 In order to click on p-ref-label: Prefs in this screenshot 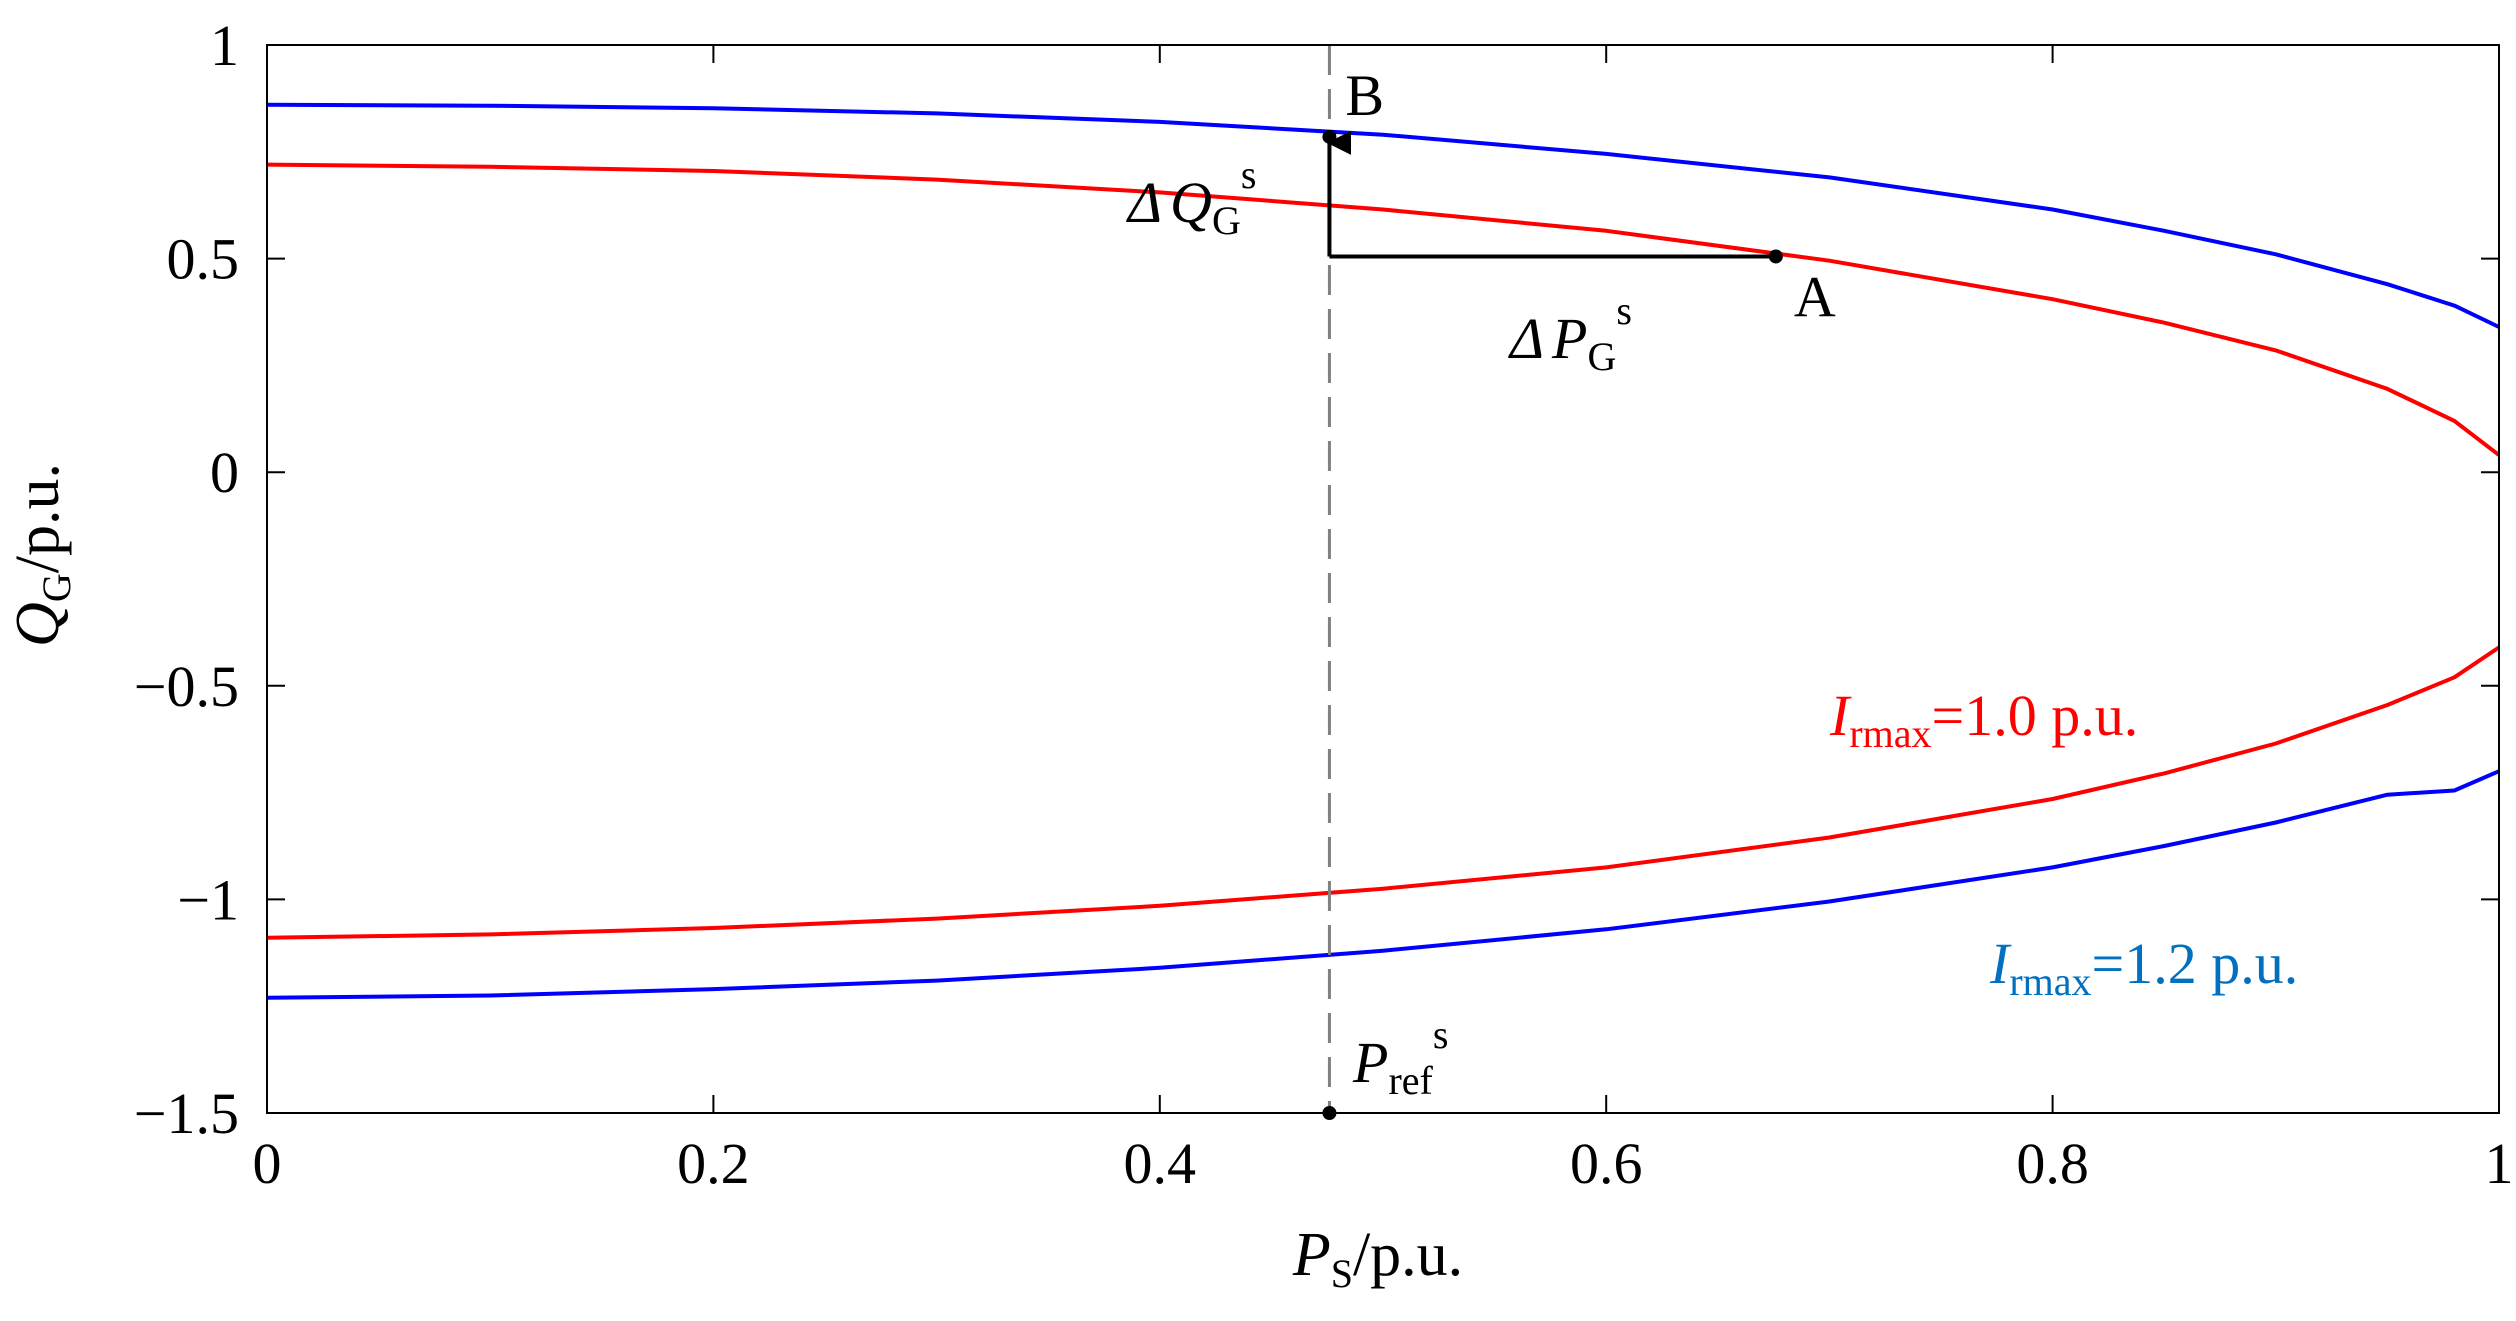, I will do `click(1400, 1057)`.